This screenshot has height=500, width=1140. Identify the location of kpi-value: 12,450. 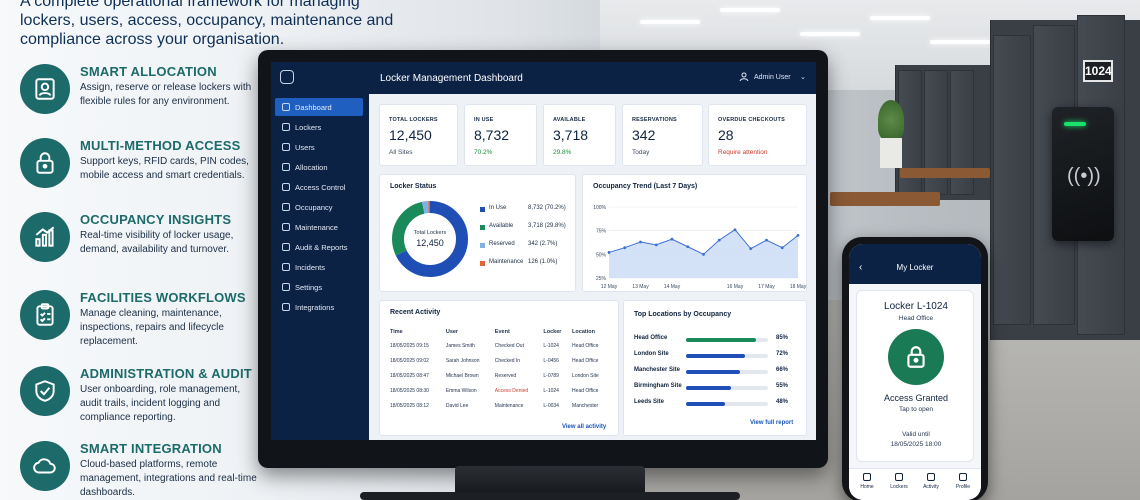
(410, 135).